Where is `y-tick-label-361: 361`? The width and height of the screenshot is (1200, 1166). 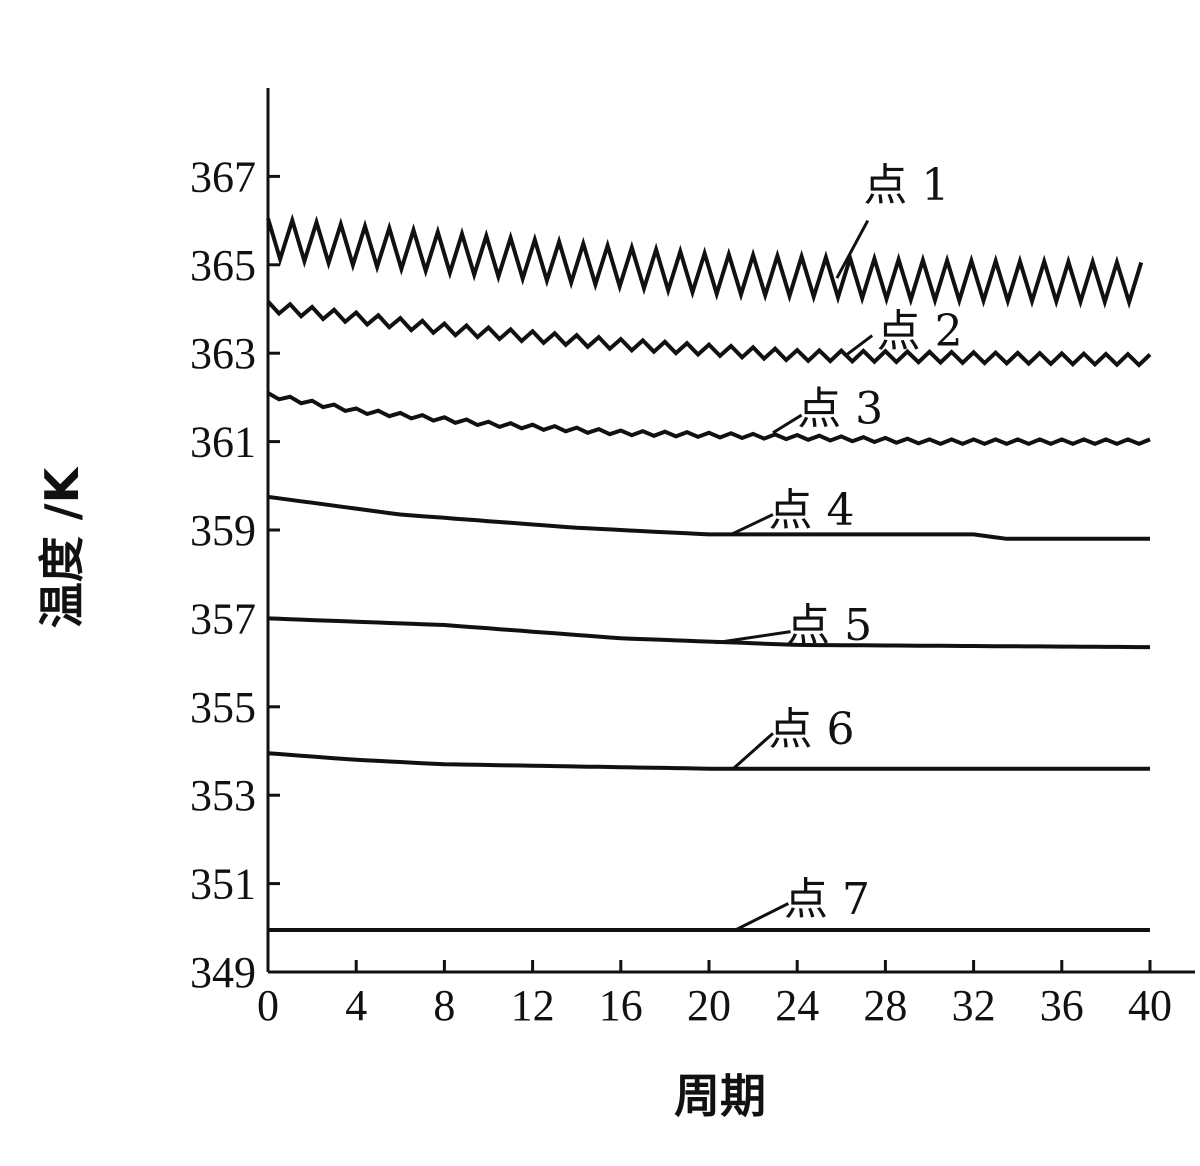 y-tick-label-361: 361 is located at coordinates (223, 442).